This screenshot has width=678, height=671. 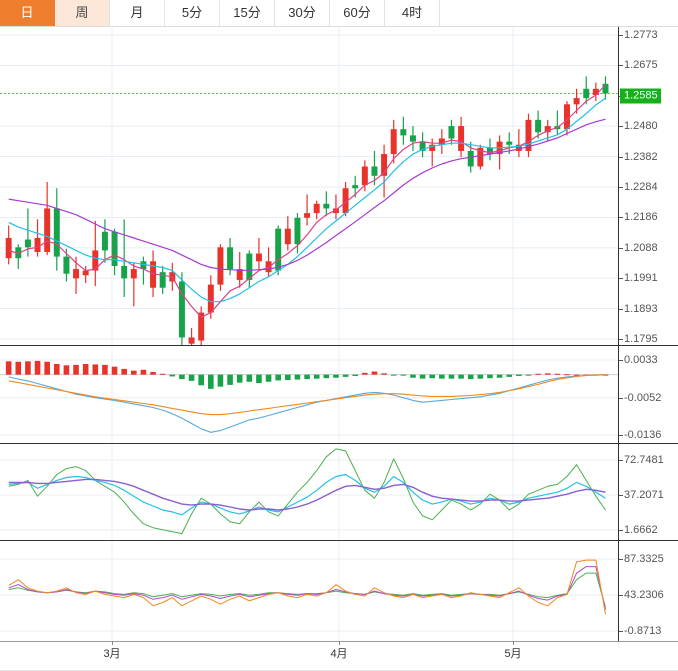 What do you see at coordinates (339, 443) in the screenshot?
I see `macd-kdj-separator` at bounding box center [339, 443].